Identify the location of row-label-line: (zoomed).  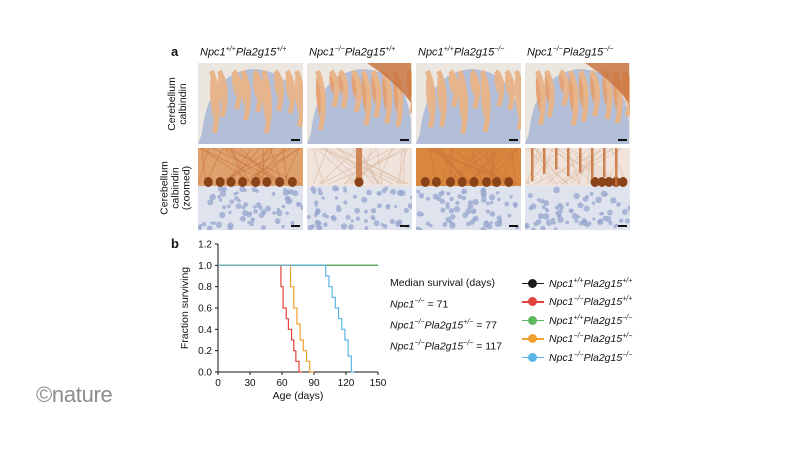
(186, 188).